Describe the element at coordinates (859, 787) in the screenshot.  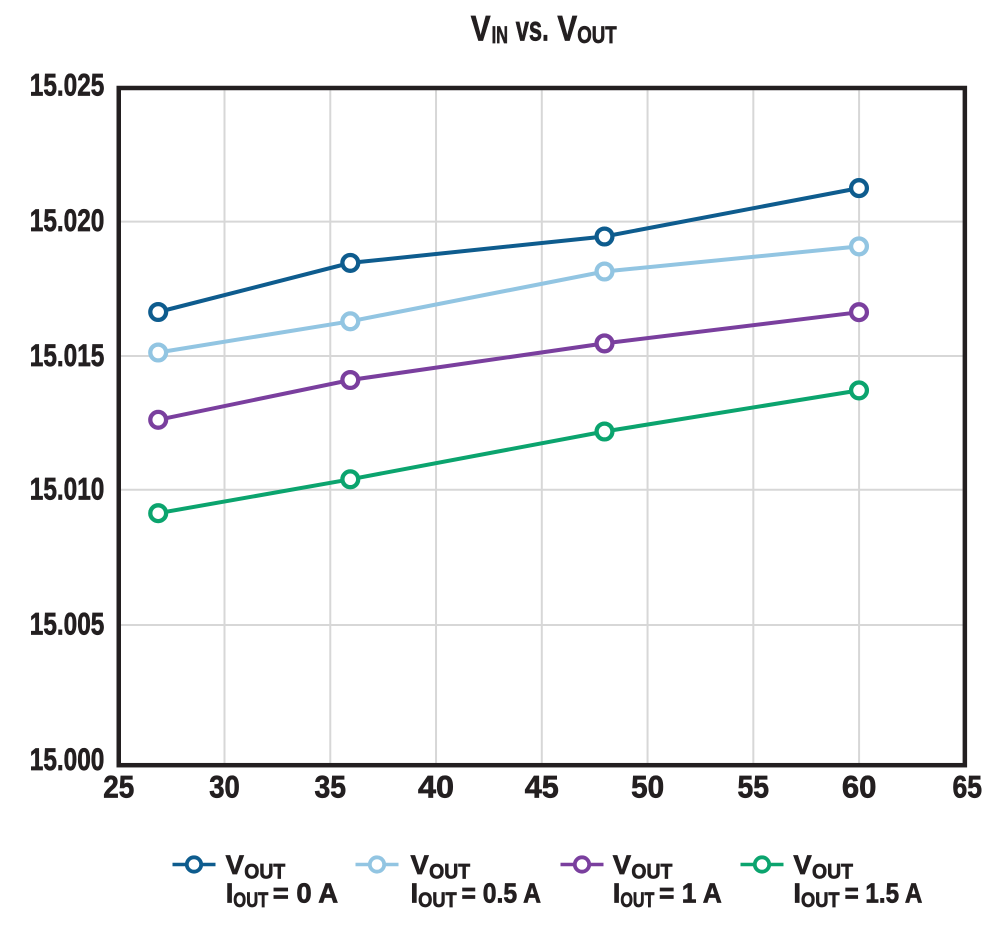
I see `svg-text: 60` at that location.